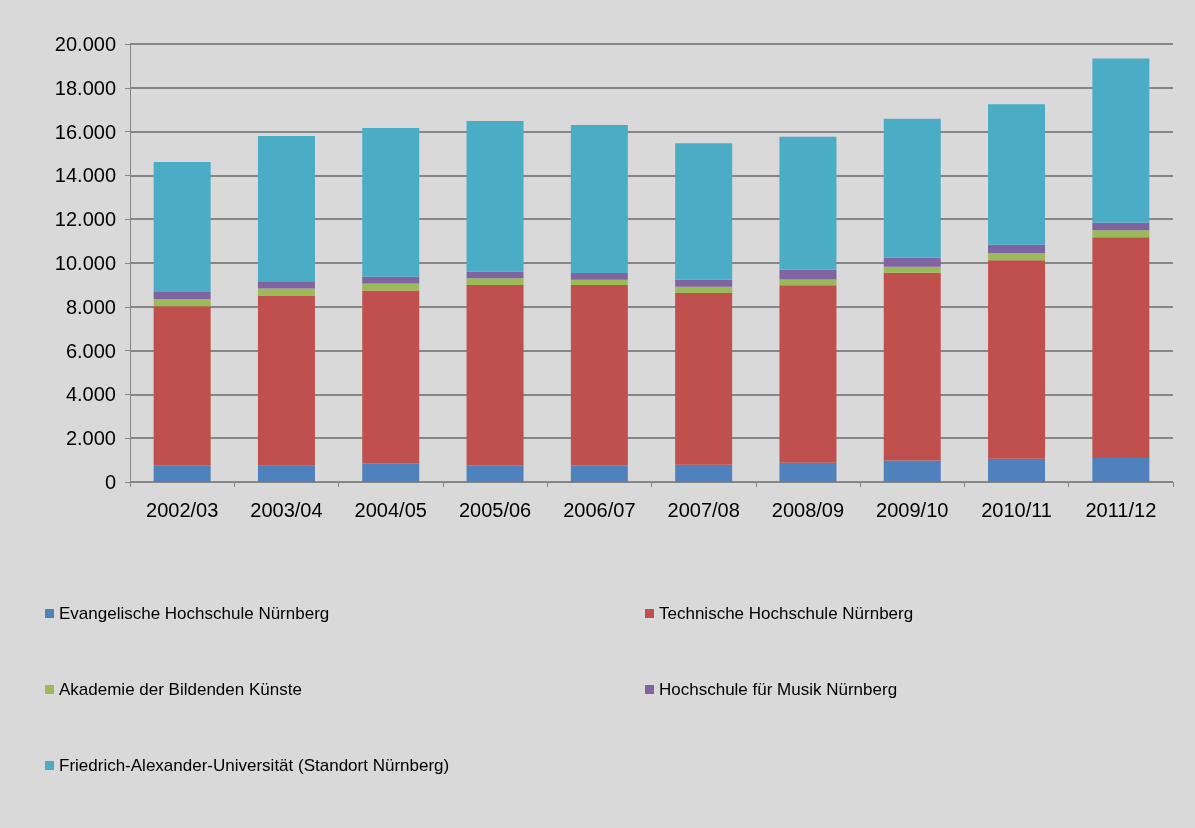 The width and height of the screenshot is (1195, 828). What do you see at coordinates (254, 765) in the screenshot?
I see `legend-label: Friedrich-Alexander-Universität (Standort Nürnberg)` at bounding box center [254, 765].